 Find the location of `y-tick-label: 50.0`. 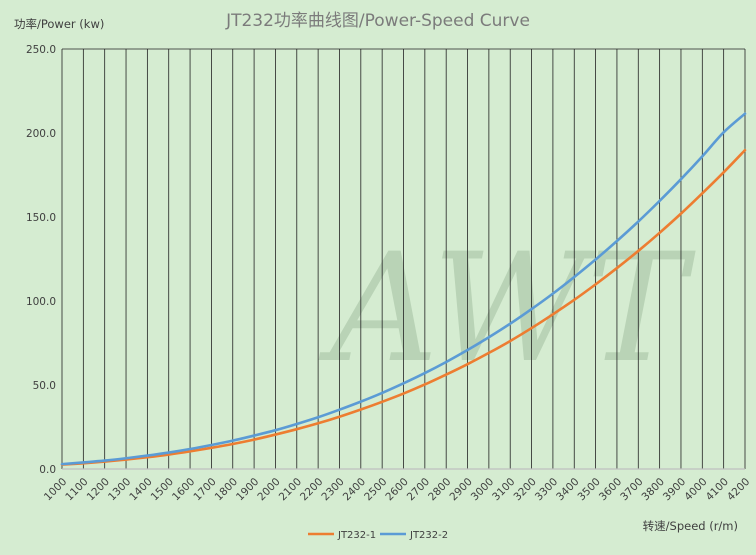

y-tick-label: 50.0 is located at coordinates (44, 386).